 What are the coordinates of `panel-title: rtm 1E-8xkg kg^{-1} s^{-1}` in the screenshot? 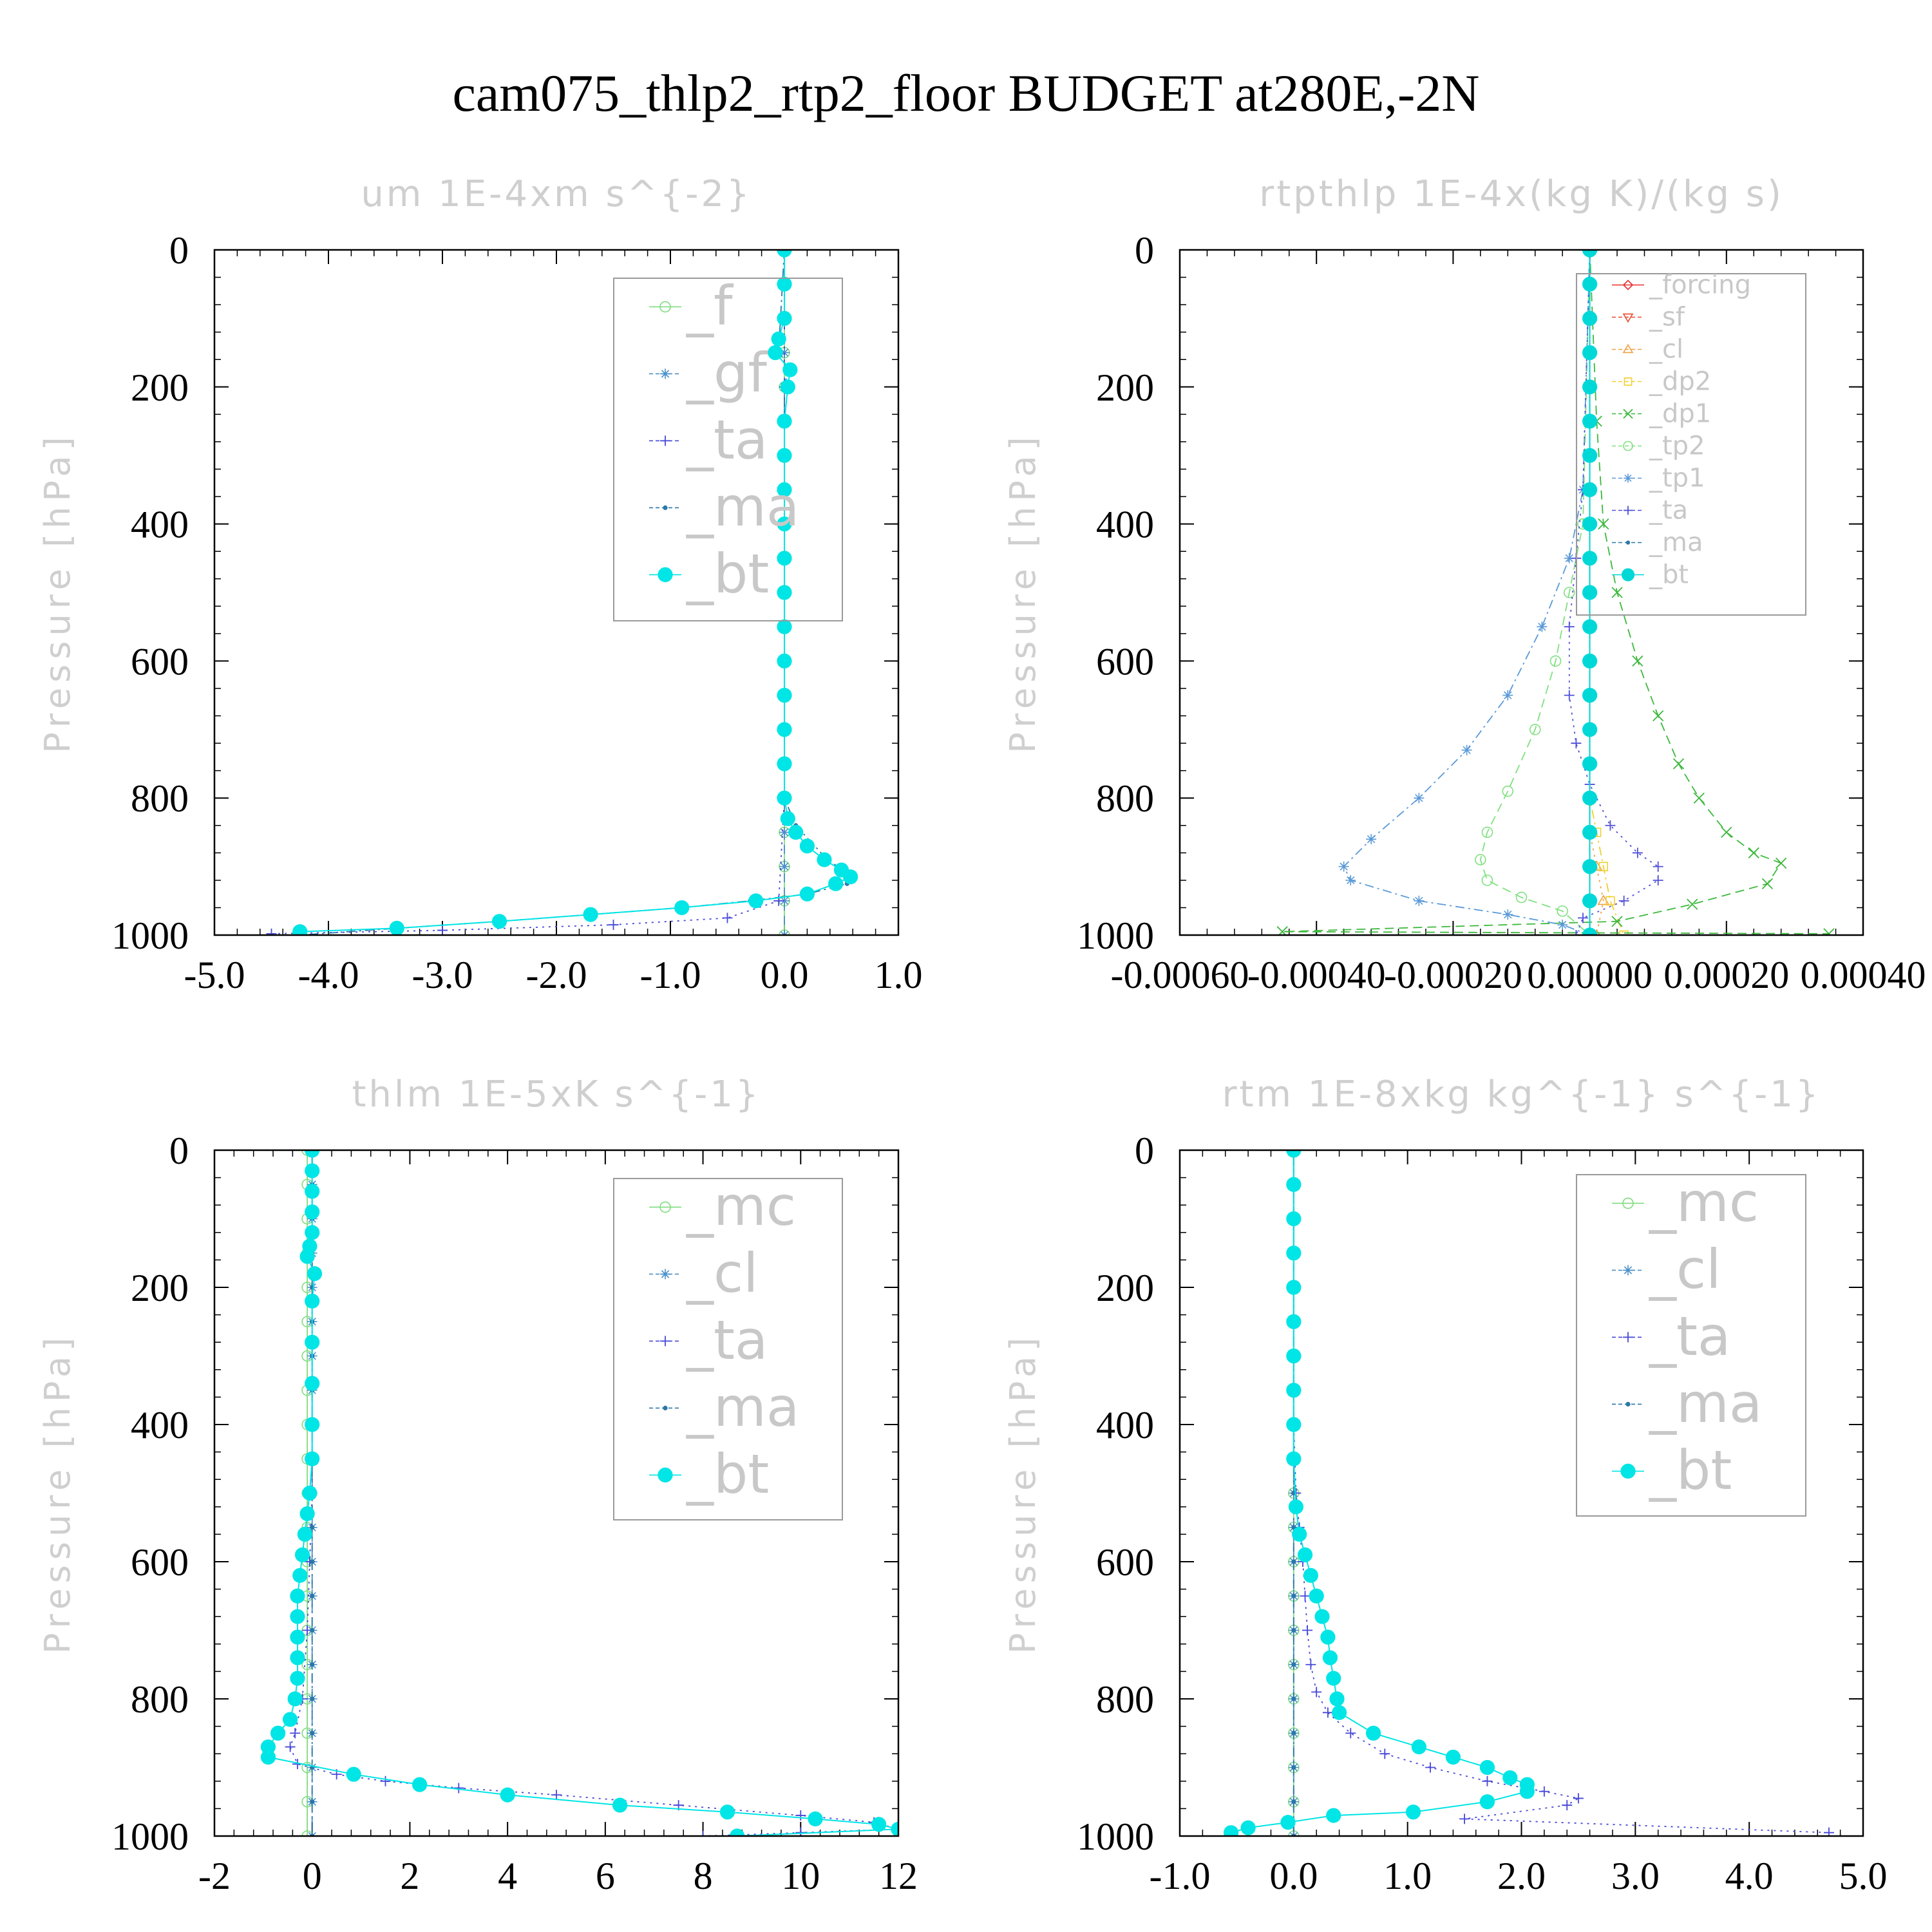 It's located at (1521, 1094).